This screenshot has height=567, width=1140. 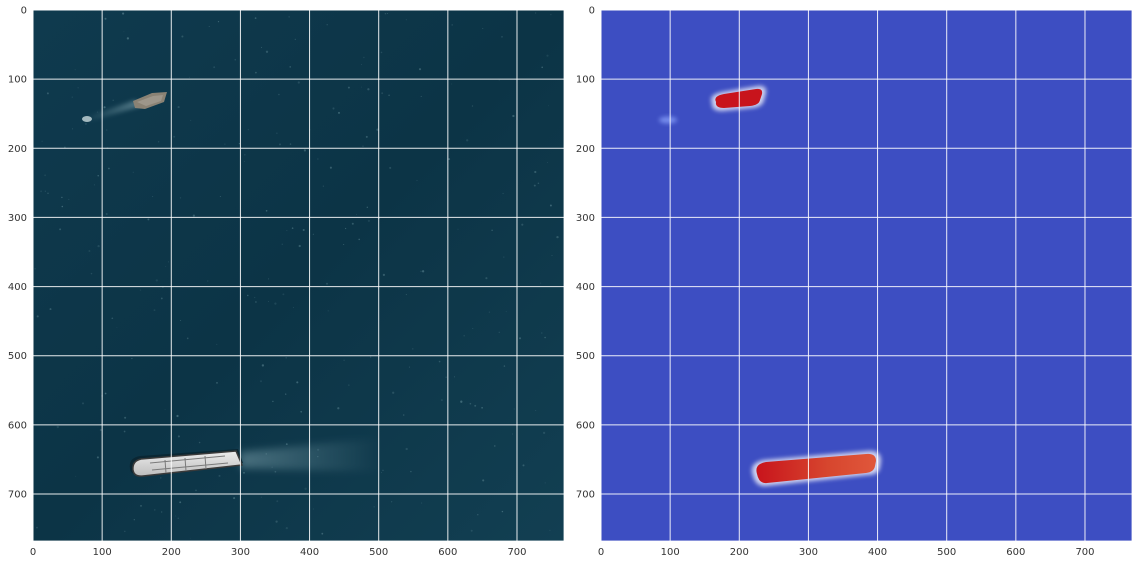 I want to click on y-tick-label: 200, so click(x=585, y=149).